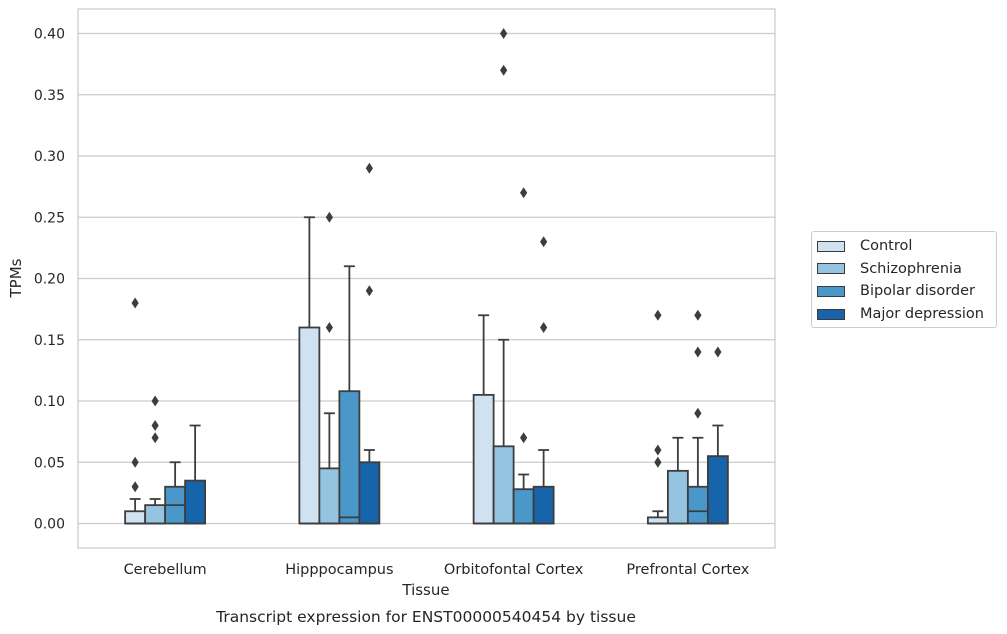 The width and height of the screenshot is (1007, 634). What do you see at coordinates (425, 590) in the screenshot?
I see `x-axis-label: Tissue` at bounding box center [425, 590].